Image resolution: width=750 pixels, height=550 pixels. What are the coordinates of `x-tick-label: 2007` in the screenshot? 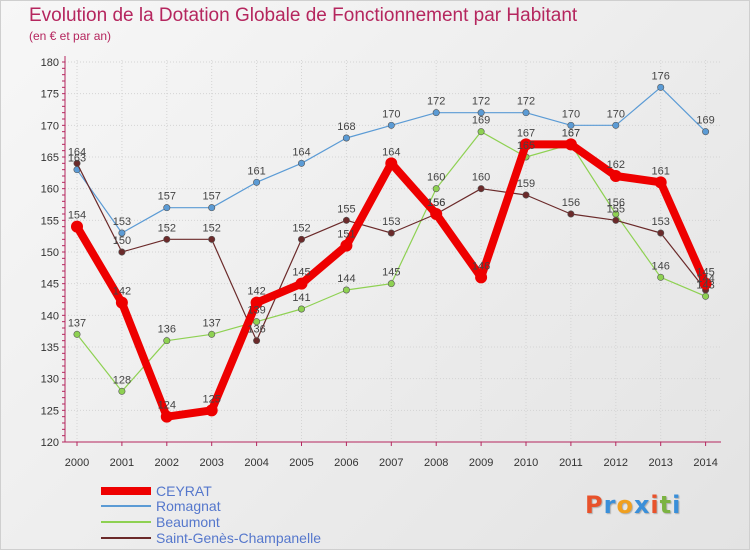 It's located at (391, 463).